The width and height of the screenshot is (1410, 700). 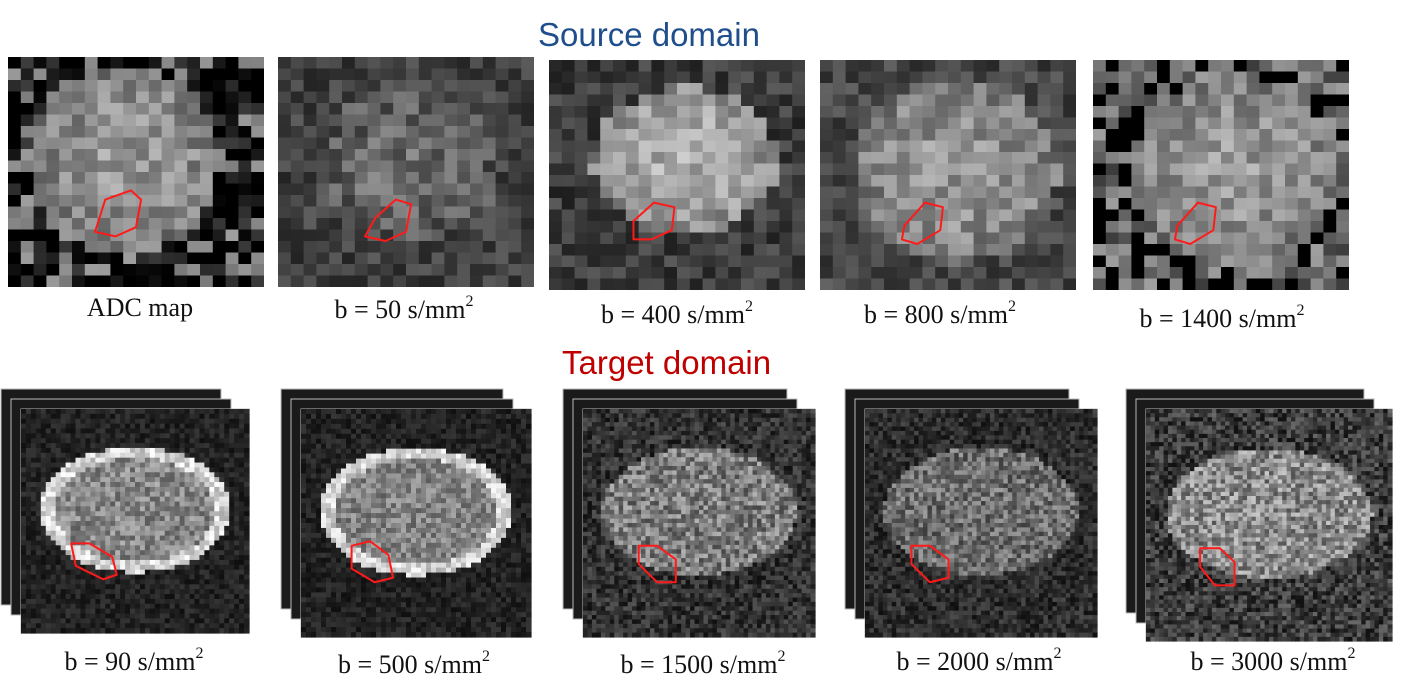 What do you see at coordinates (406, 172) in the screenshot?
I see `source-panel-b50` at bounding box center [406, 172].